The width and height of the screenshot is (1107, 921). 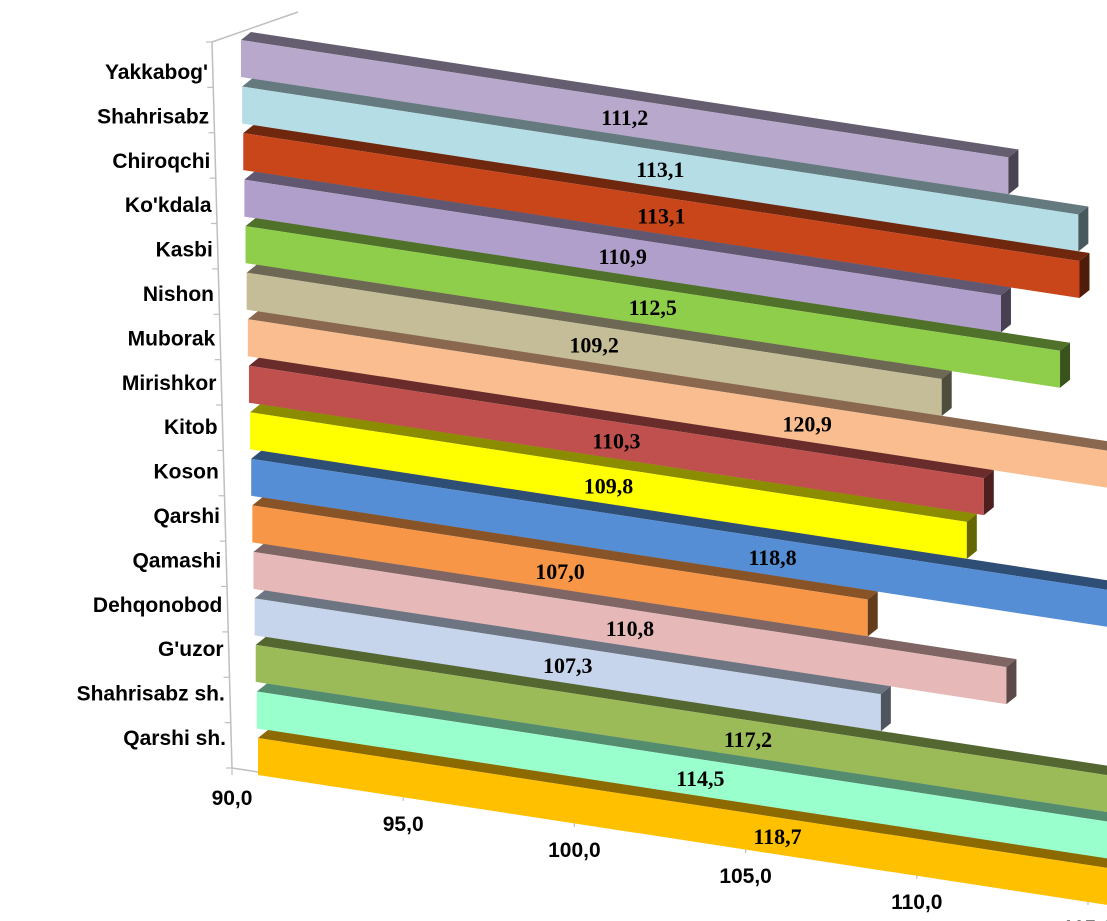 What do you see at coordinates (176, 560) in the screenshot?
I see `category-label: Qamashi` at bounding box center [176, 560].